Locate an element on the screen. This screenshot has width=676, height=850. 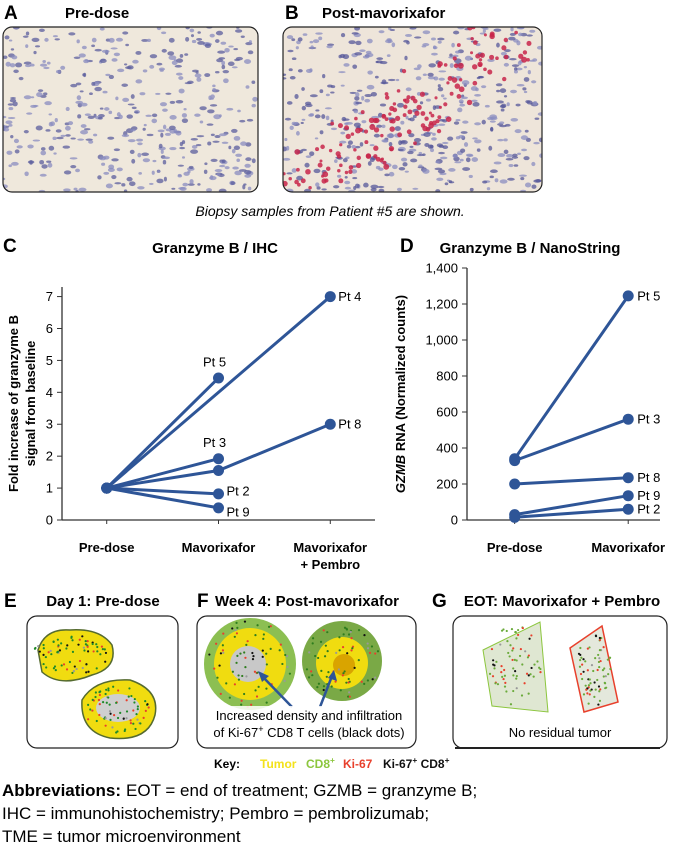
superscript: + is located at coordinates (414, 760).